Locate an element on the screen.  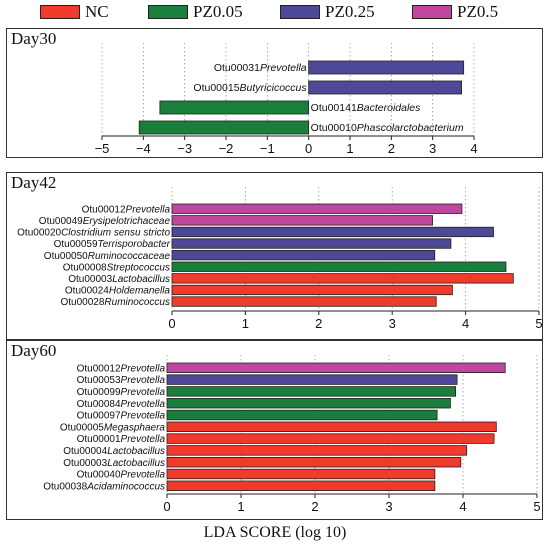
bar-label: Otu00141Bacteroidales is located at coordinates (366, 108).